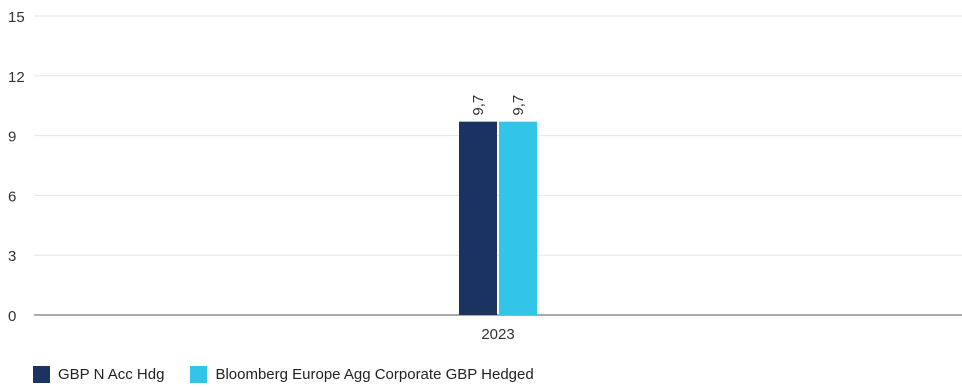  What do you see at coordinates (497, 334) in the screenshot?
I see `x-tick-label-2023: 2023` at bounding box center [497, 334].